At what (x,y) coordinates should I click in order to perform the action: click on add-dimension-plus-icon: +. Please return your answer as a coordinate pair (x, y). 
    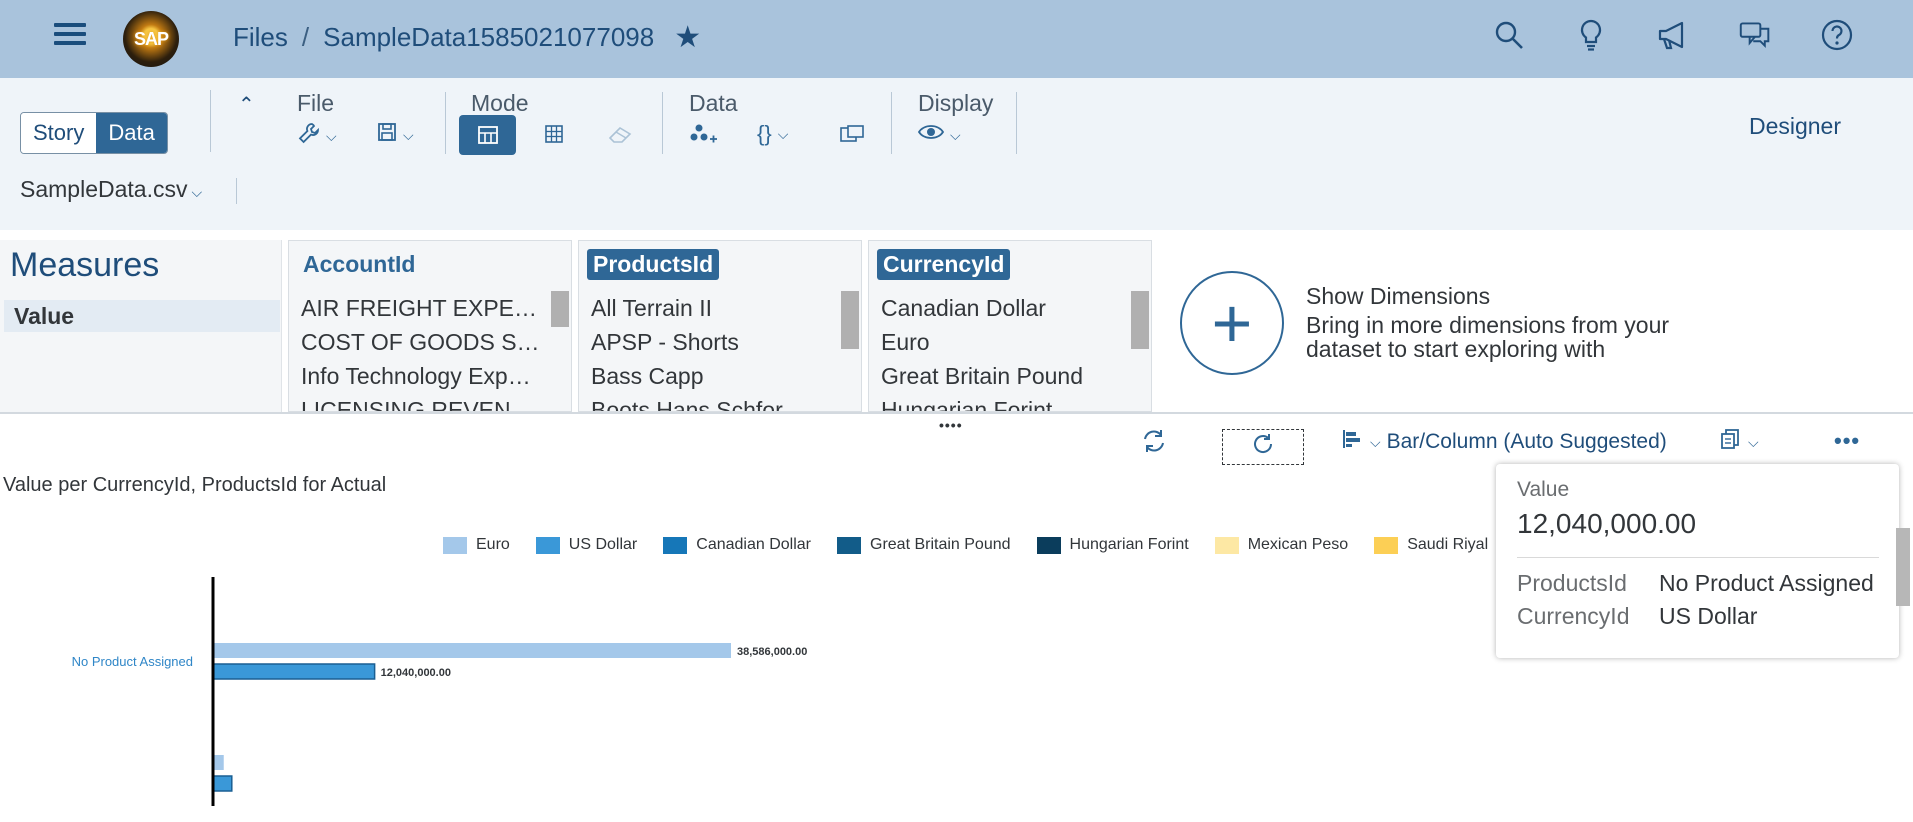
    Looking at the image, I should click on (1232, 323).